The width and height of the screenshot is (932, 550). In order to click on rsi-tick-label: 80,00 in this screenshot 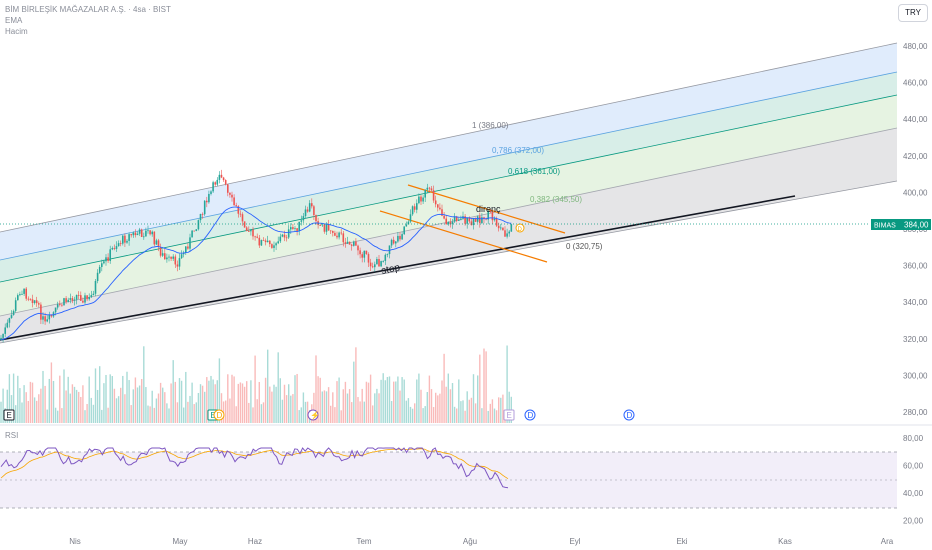, I will do `click(913, 438)`.